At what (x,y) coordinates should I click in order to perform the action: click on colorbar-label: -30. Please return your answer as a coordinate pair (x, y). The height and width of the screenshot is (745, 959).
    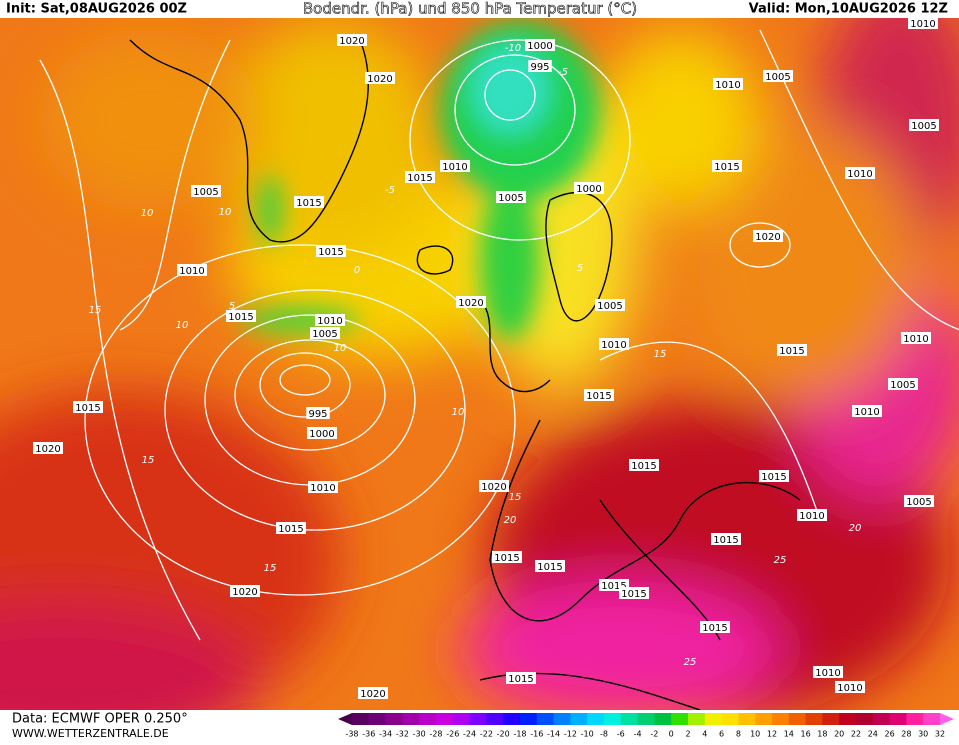
    Looking at the image, I should click on (419, 734).